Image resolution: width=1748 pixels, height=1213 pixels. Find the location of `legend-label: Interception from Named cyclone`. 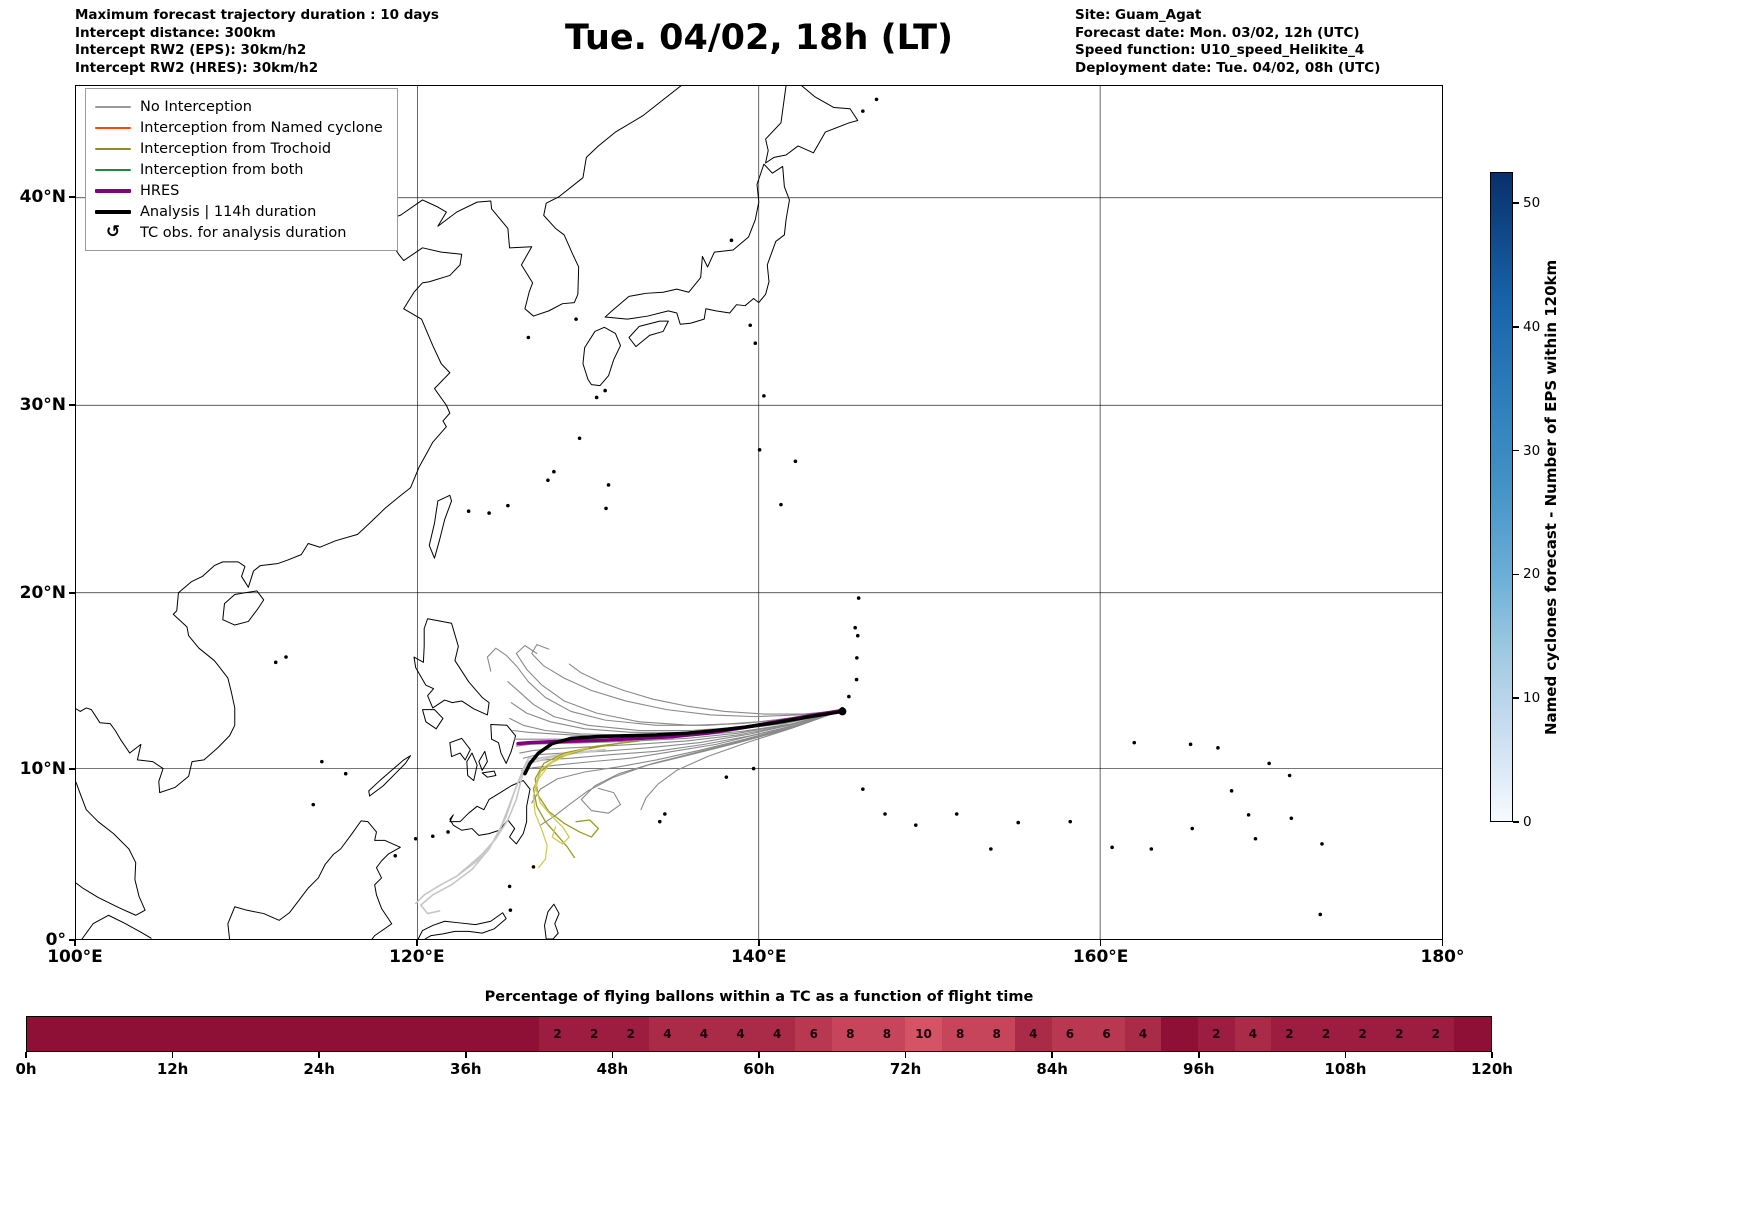

legend-label: Interception from Named cyclone is located at coordinates (261, 127).